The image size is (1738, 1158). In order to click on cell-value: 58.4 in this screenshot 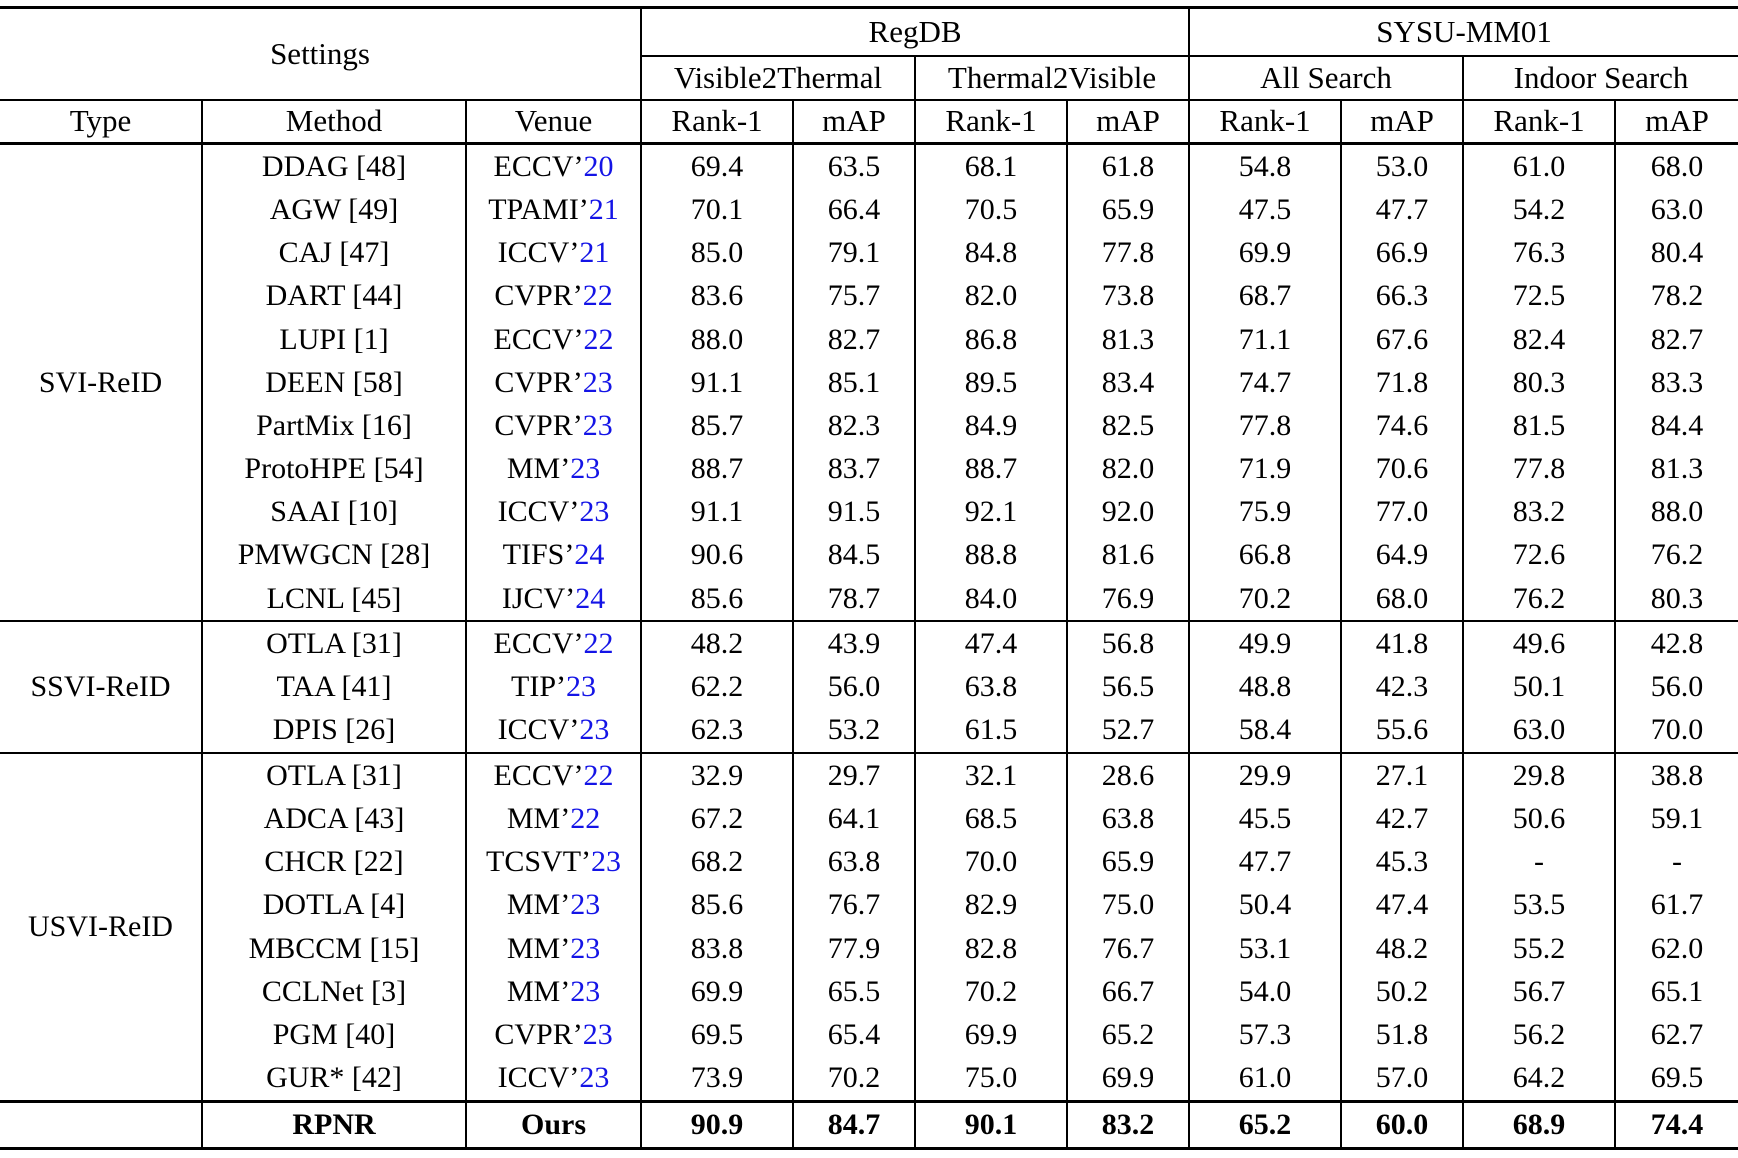, I will do `click(1265, 731)`.